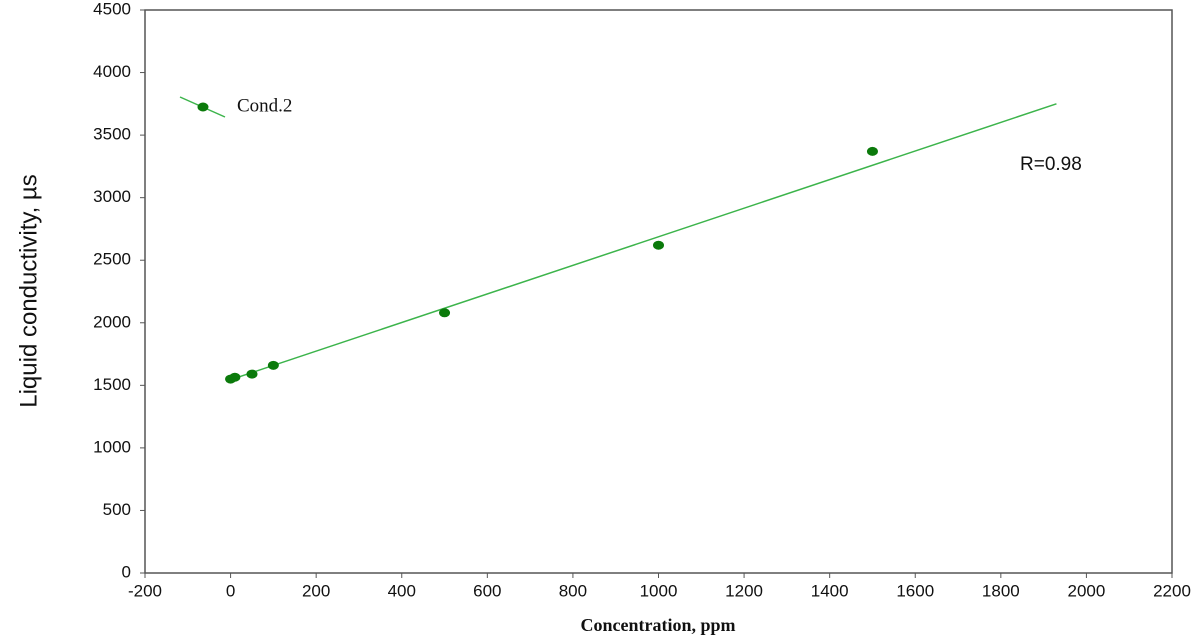  I want to click on y-tick-label: 3000, so click(112, 196).